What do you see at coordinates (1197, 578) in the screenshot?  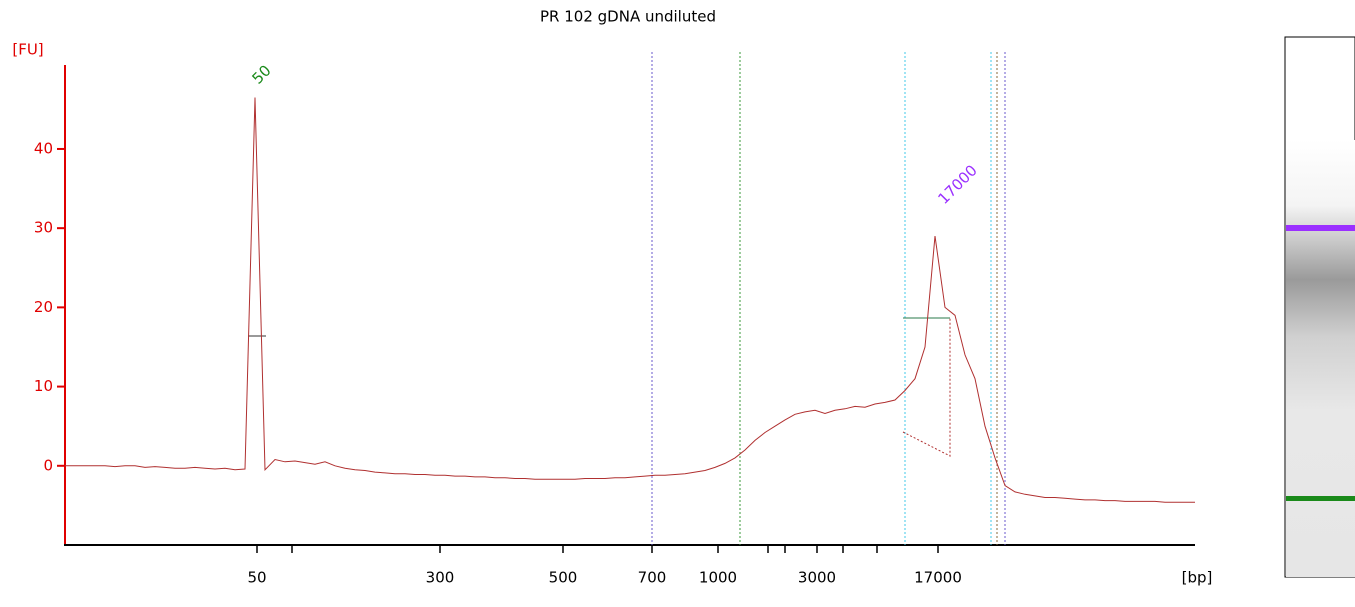 I see `x-axis-label: [bp]` at bounding box center [1197, 578].